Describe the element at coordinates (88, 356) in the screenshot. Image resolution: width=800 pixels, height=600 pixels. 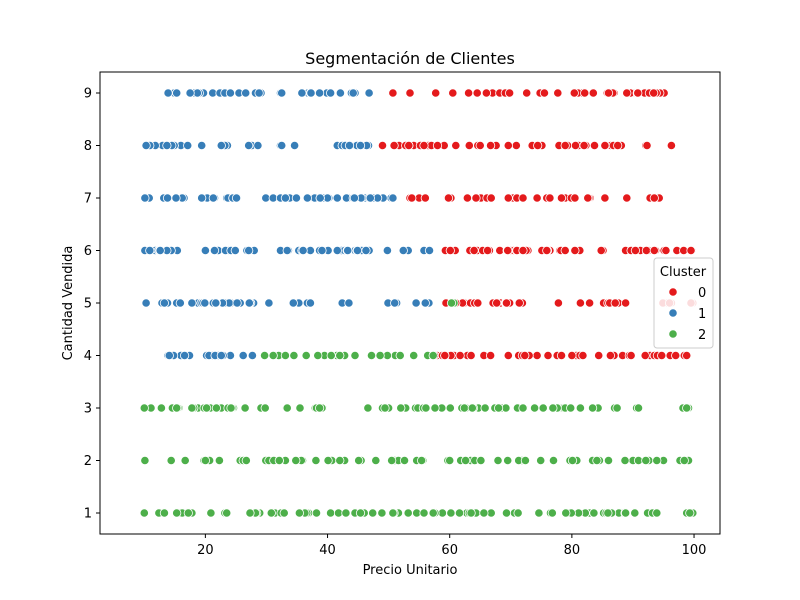
I see `y-tick-label: 4` at that location.